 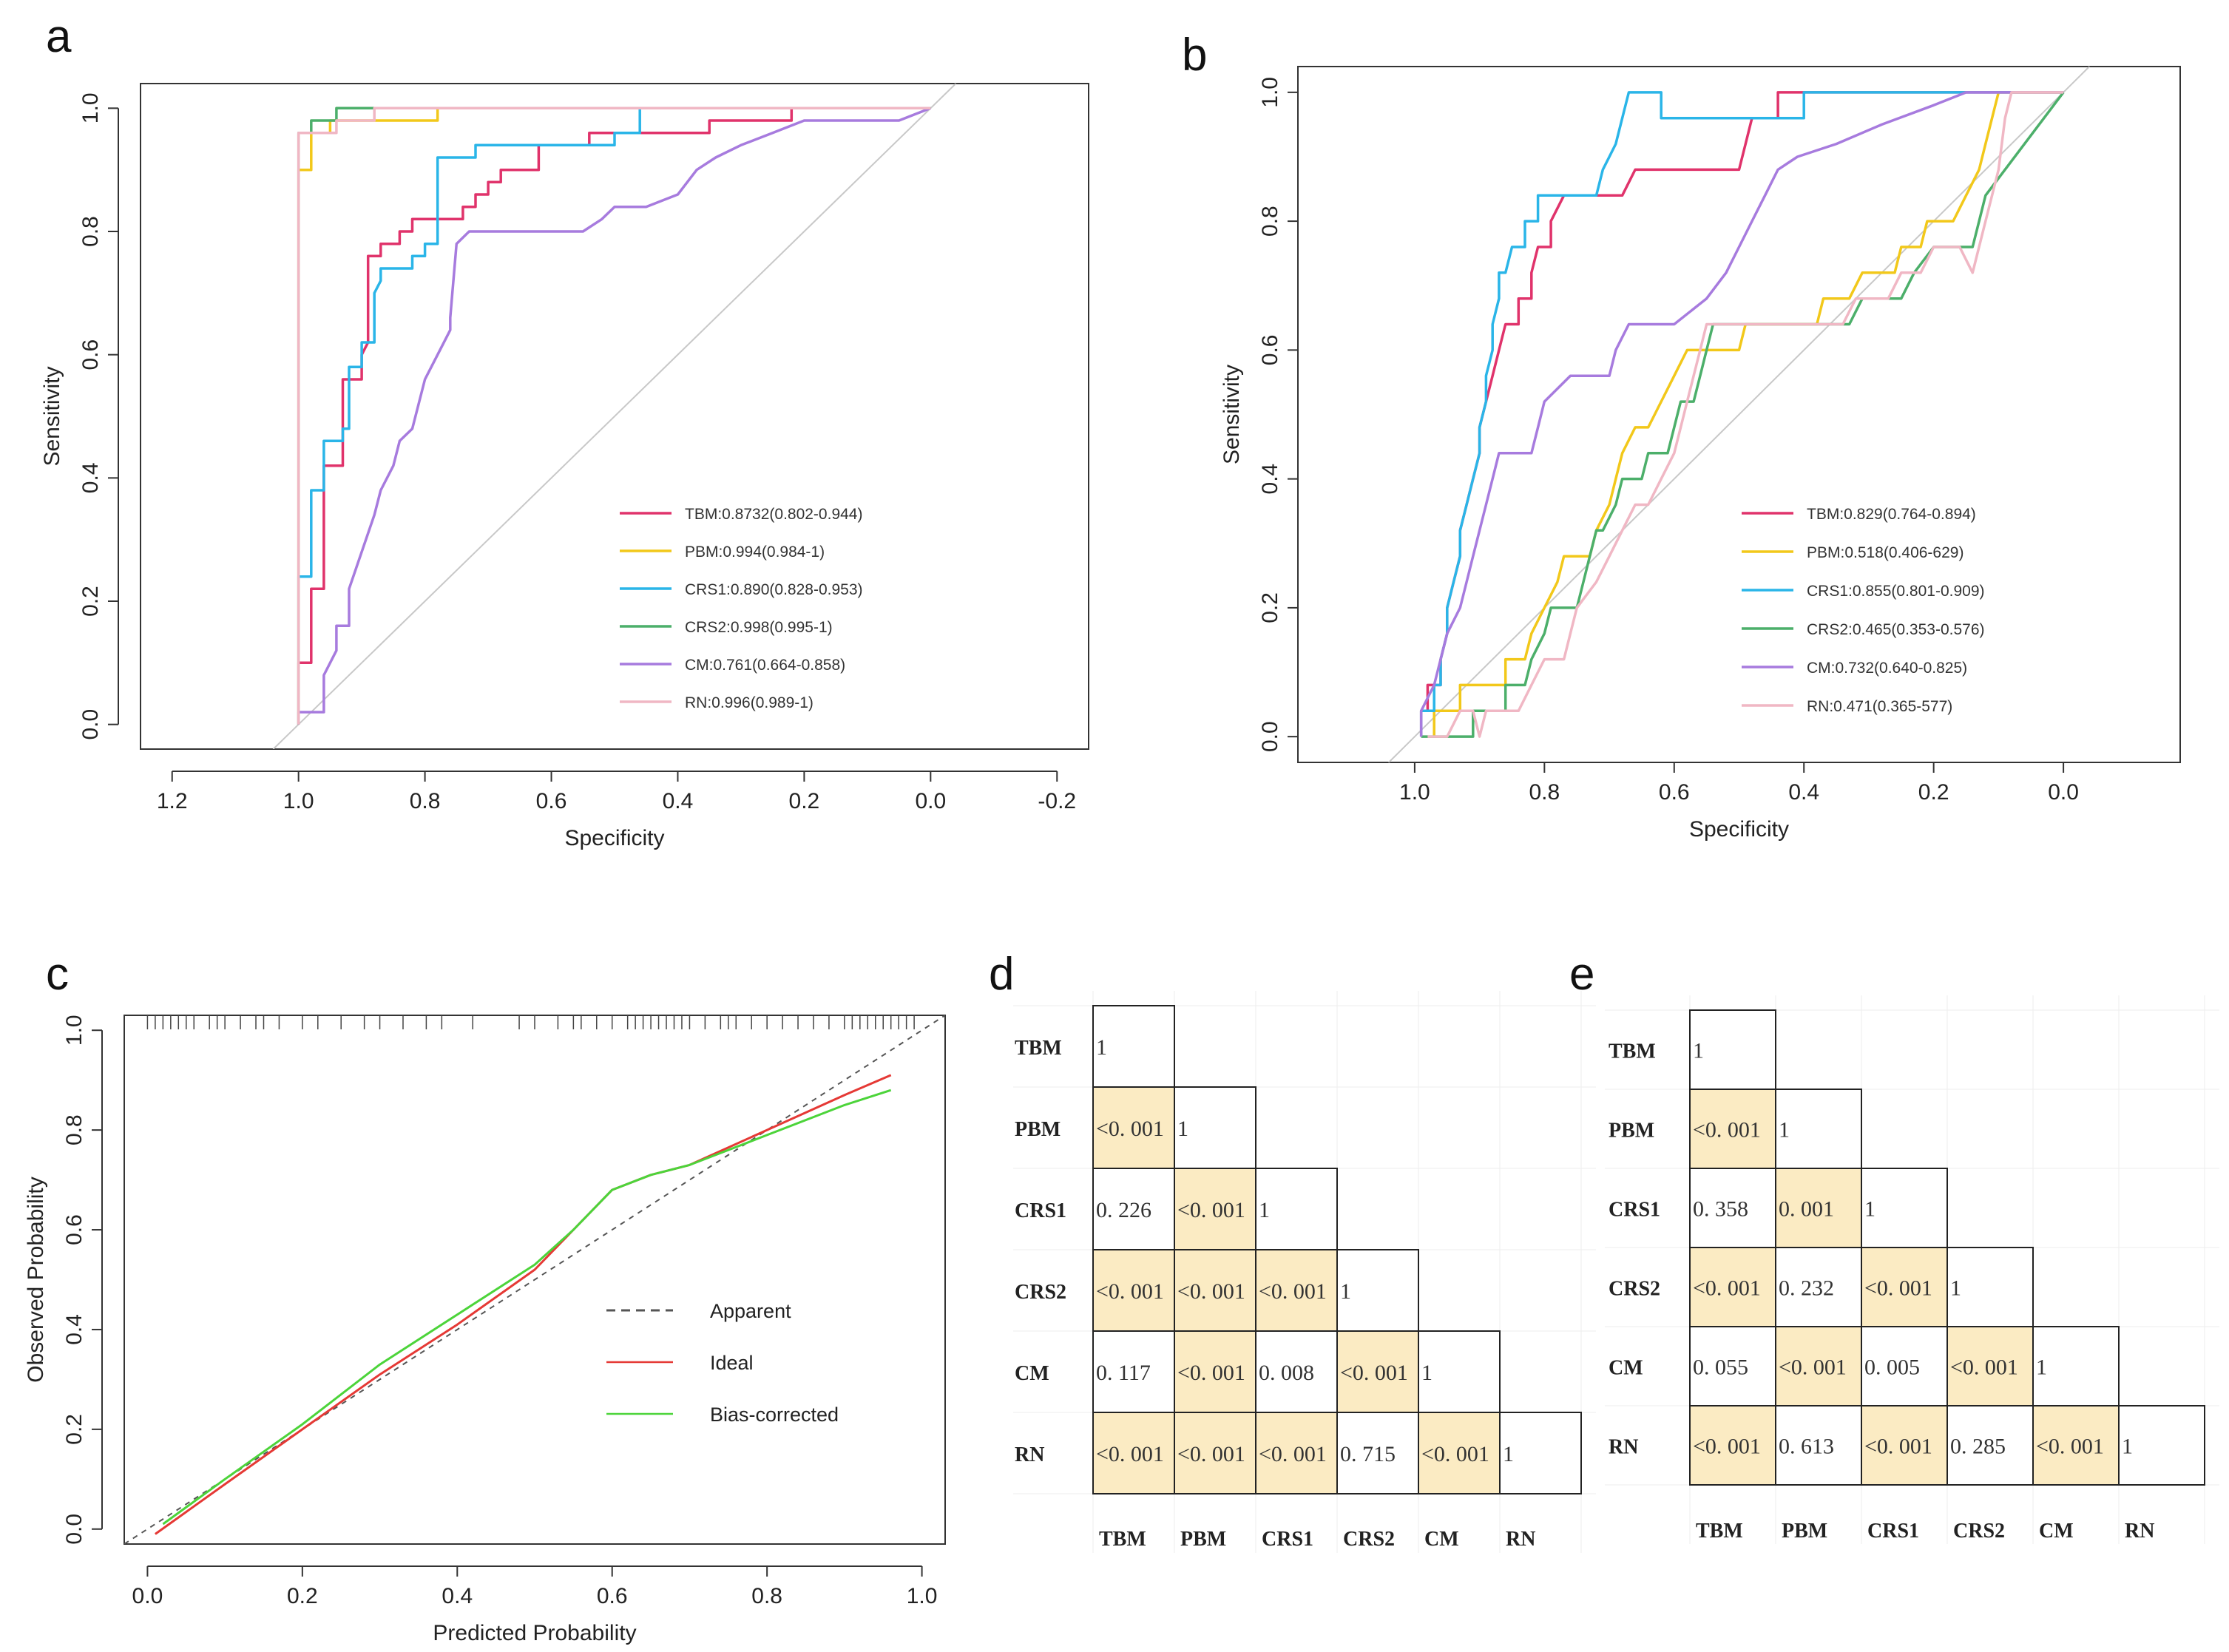 I want to click on row-label: CM, so click(x=1626, y=1368).